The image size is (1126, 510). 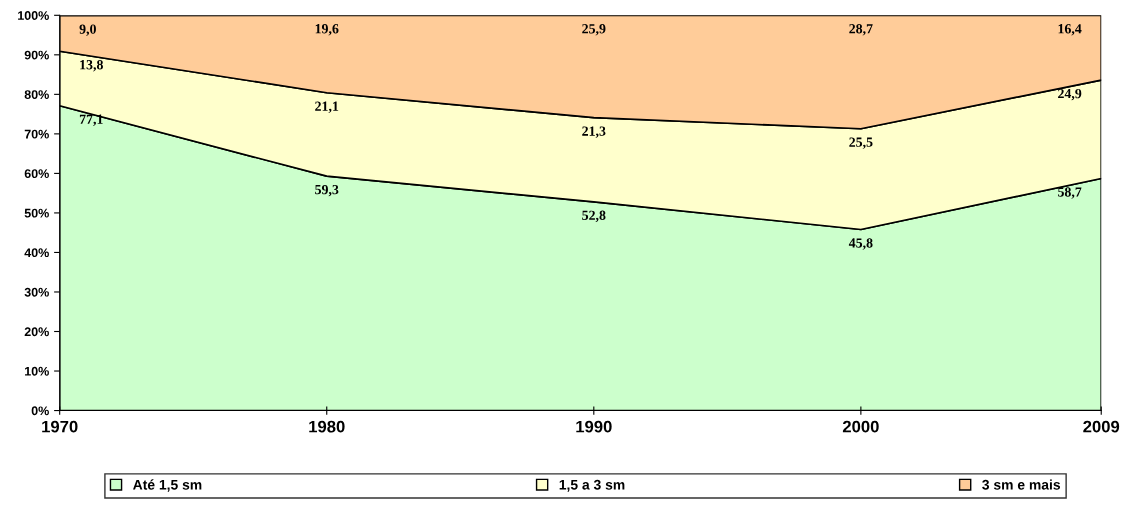 What do you see at coordinates (91, 66) in the screenshot?
I see `data-label: 13,8` at bounding box center [91, 66].